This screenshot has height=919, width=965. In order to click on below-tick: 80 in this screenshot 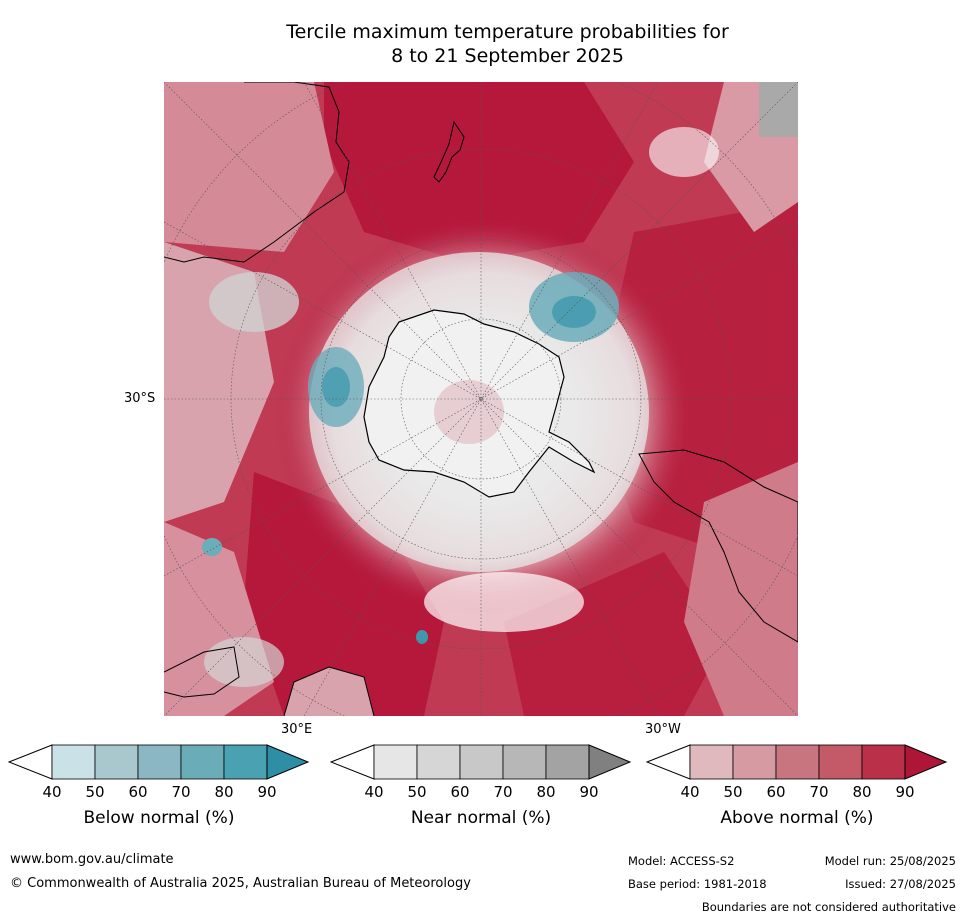, I will do `click(224, 792)`.